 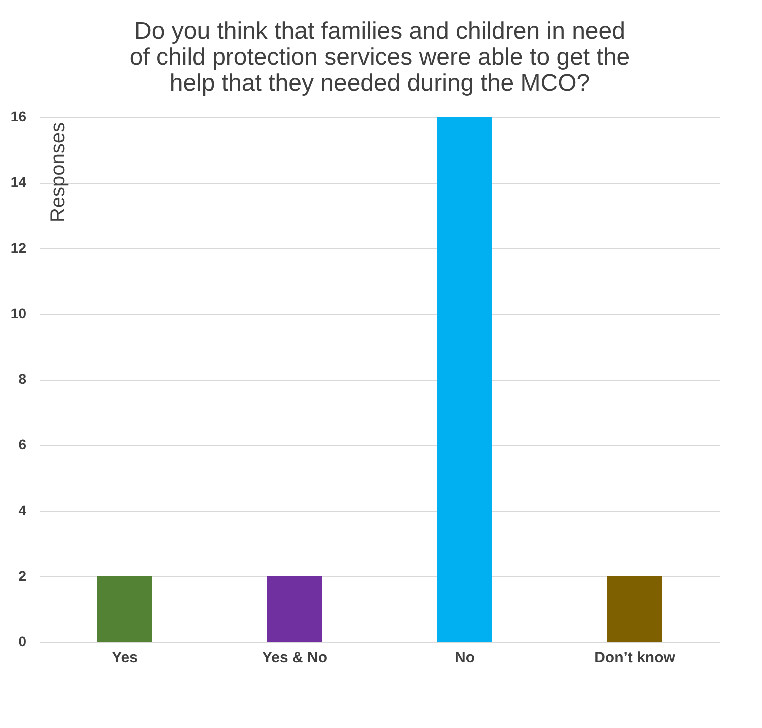 I want to click on y-tick-label: 14, so click(x=18, y=182).